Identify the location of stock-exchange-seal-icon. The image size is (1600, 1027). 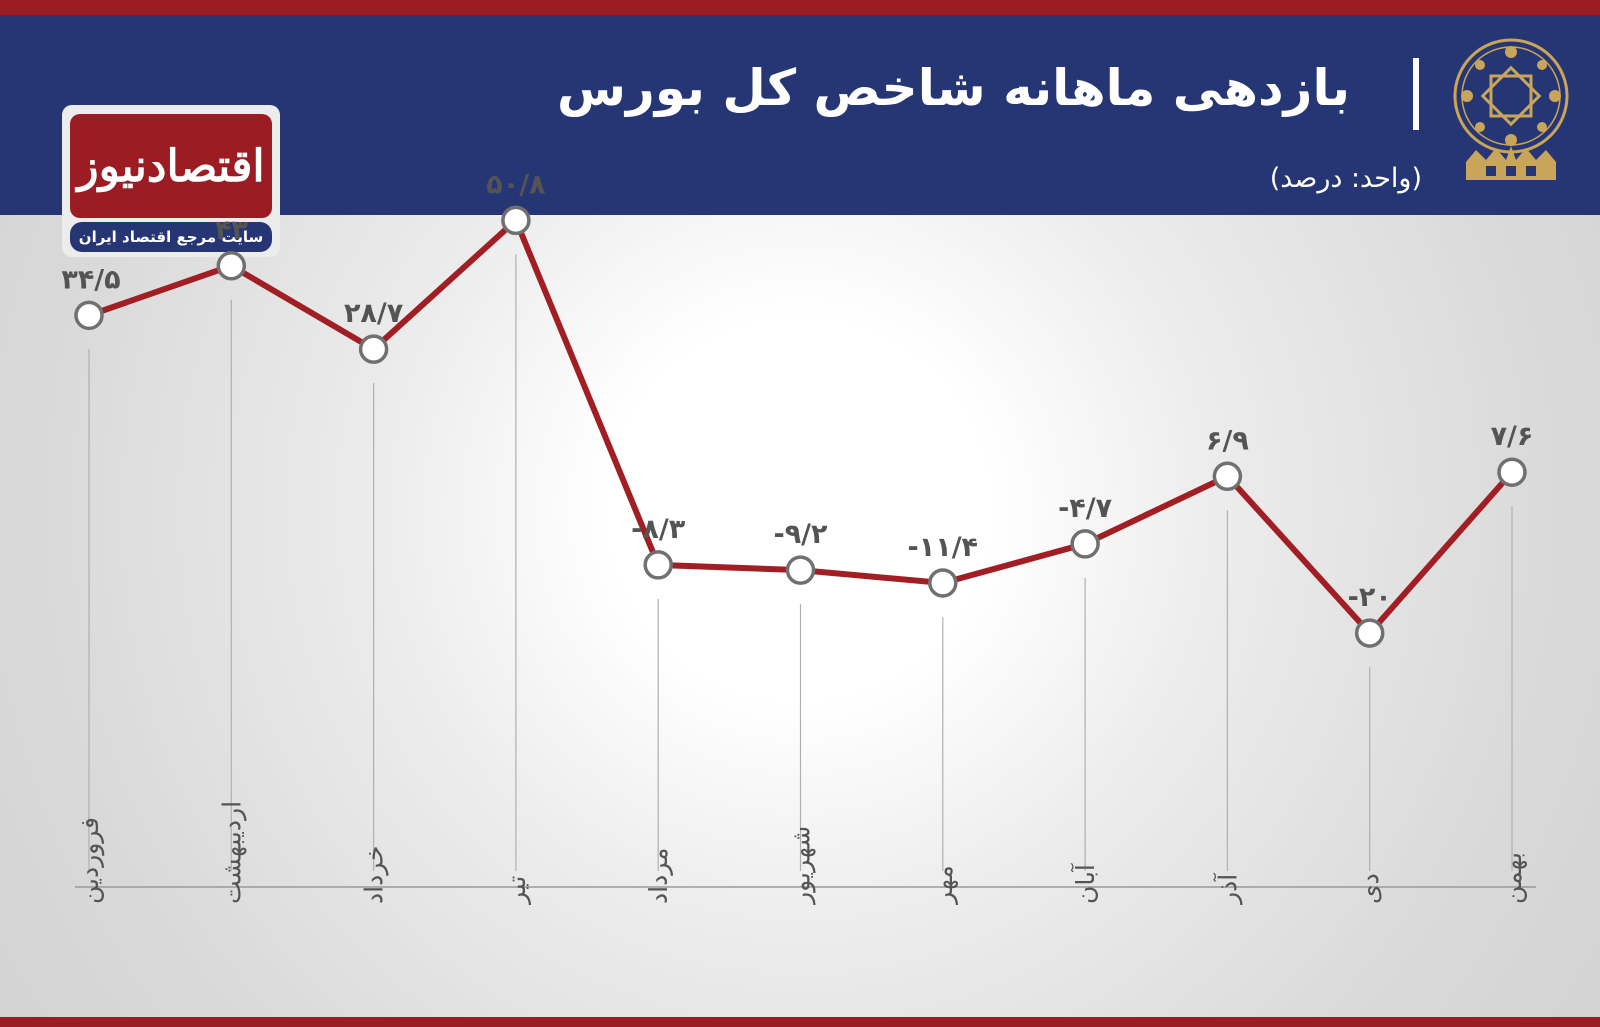
(1511, 109).